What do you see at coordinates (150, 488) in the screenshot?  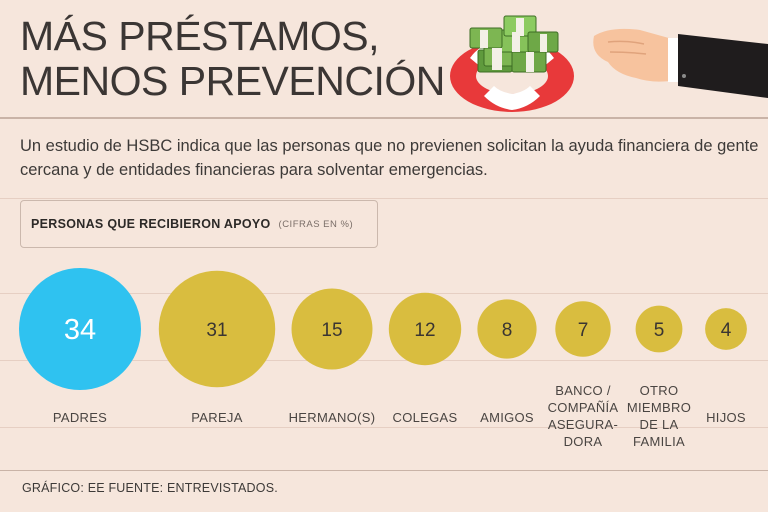 I see `footer-source: GRÁFICO: EE FUENTE: ENTREVISTADOS.` at bounding box center [150, 488].